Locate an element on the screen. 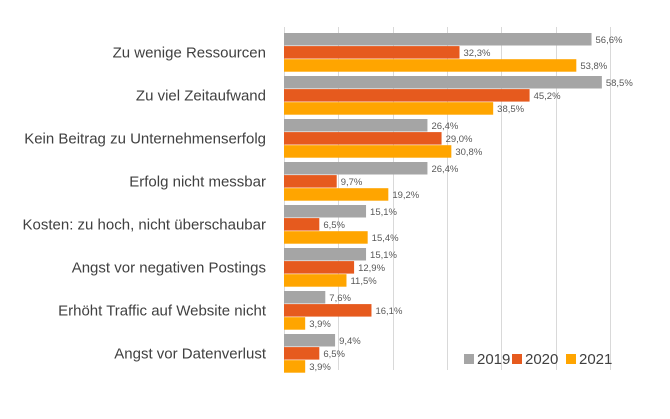  value-label: 30,8% is located at coordinates (468, 152).